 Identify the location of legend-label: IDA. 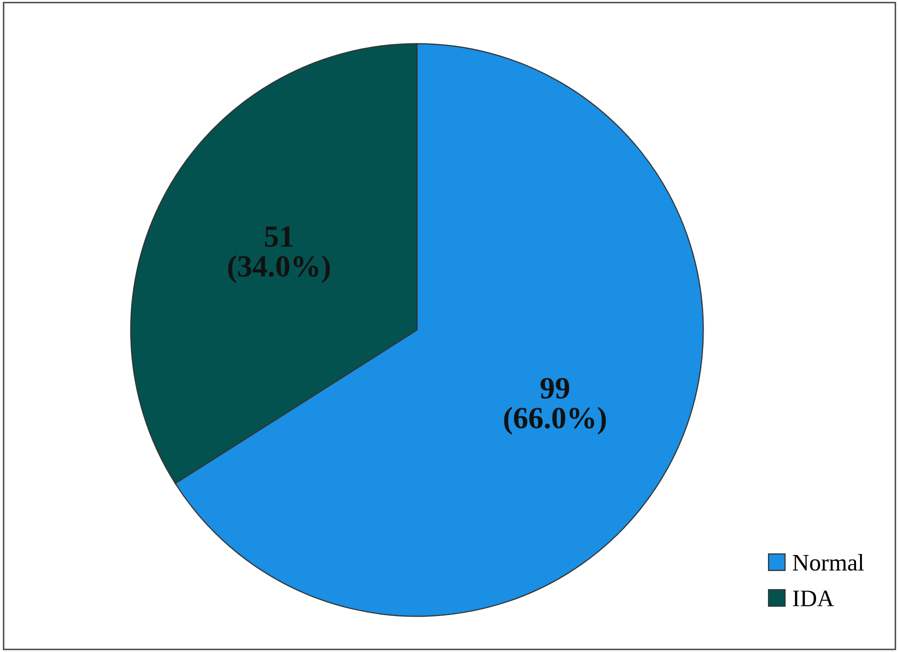
(813, 598).